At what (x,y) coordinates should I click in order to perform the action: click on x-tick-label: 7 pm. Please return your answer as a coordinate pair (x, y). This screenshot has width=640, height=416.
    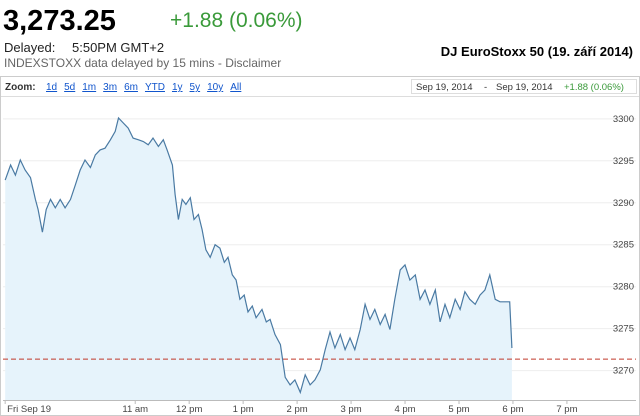
    Looking at the image, I should click on (566, 409).